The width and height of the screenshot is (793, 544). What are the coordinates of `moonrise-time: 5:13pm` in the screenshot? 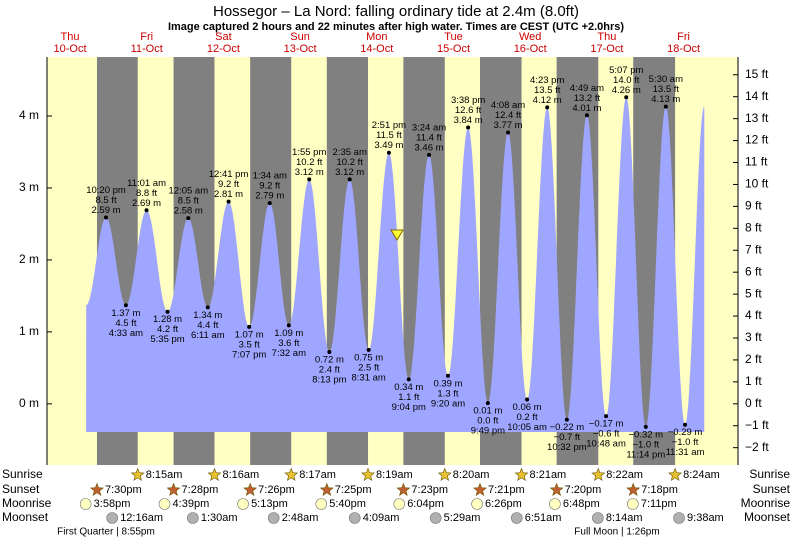 It's located at (269, 504).